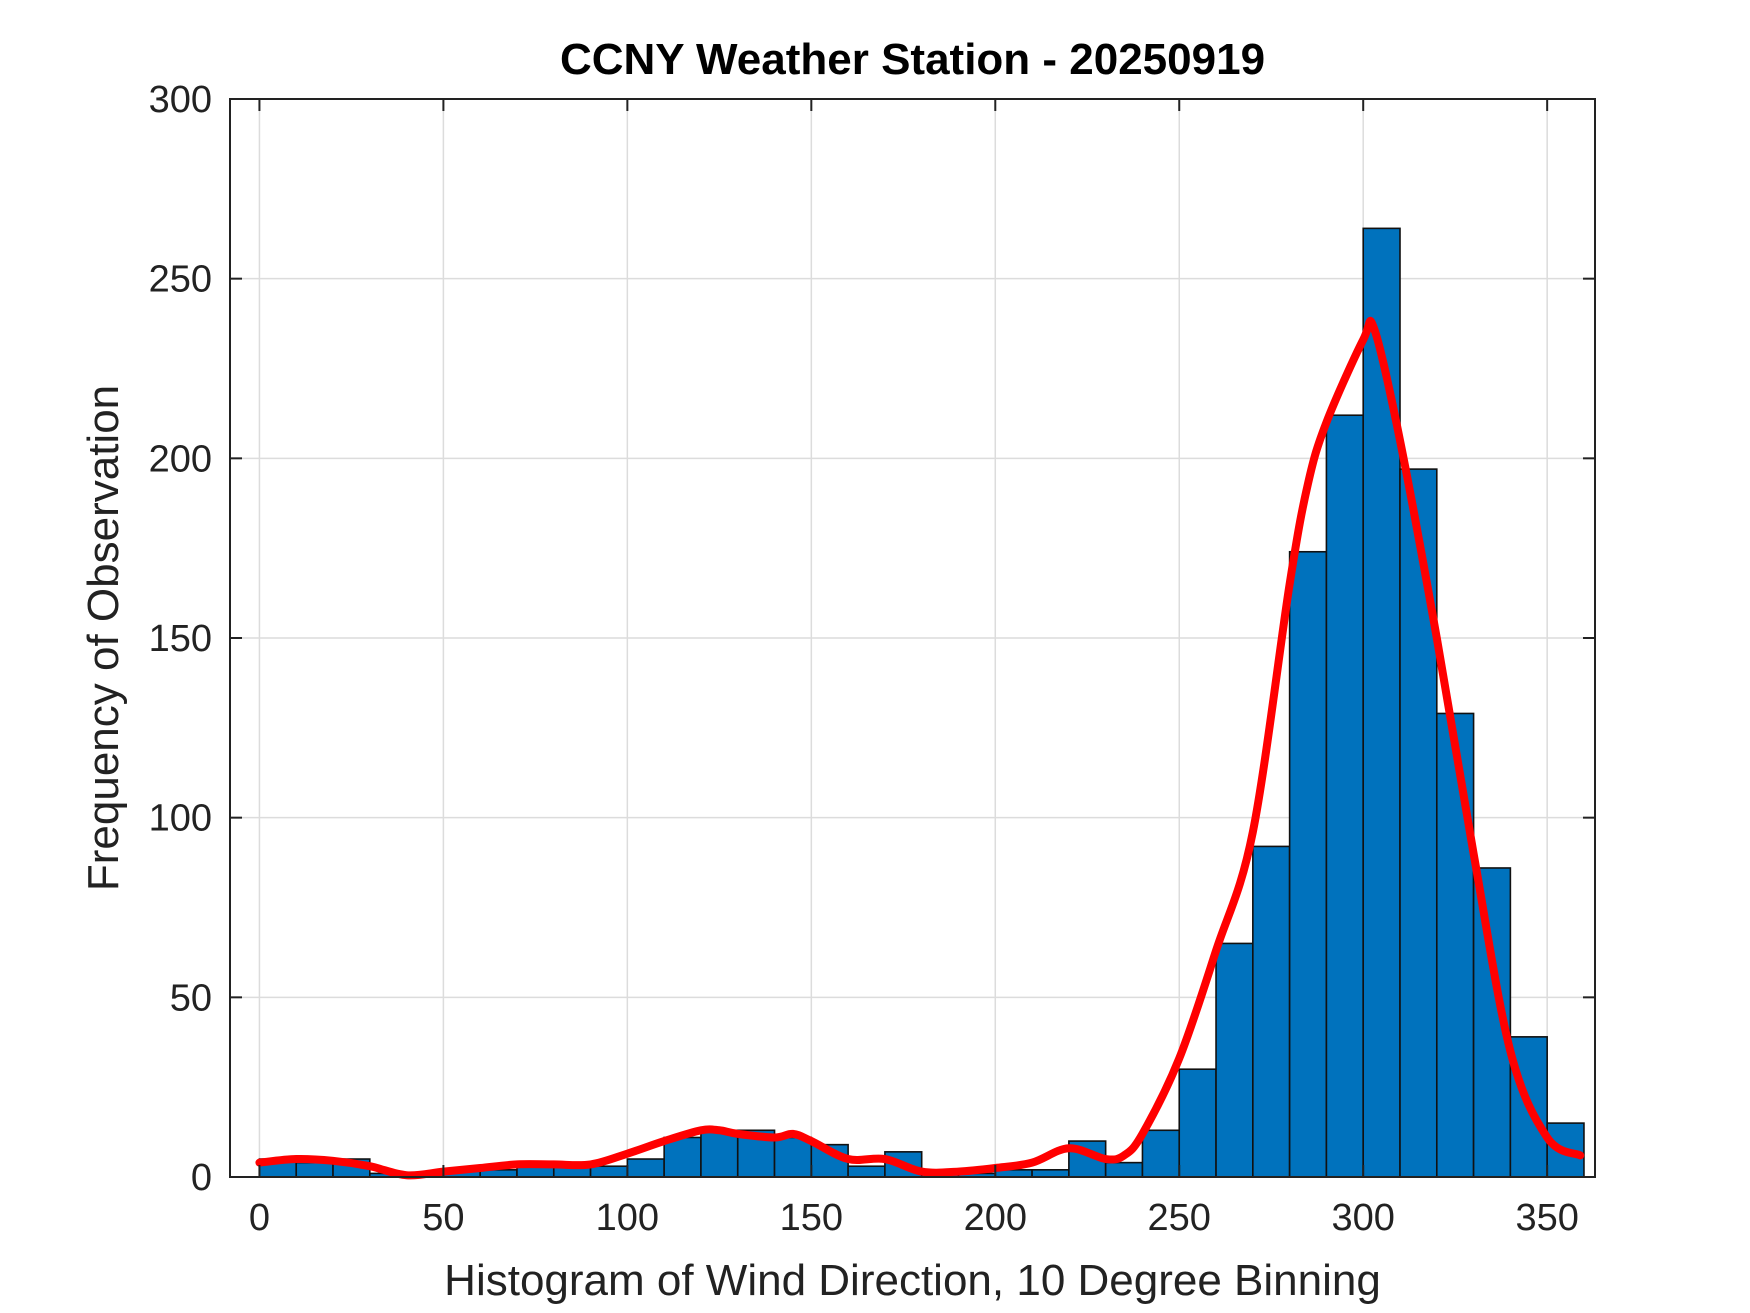 The width and height of the screenshot is (1750, 1313). Describe the element at coordinates (912, 59) in the screenshot. I see `chart-title: CCNY Weather Station - 20250919` at that location.